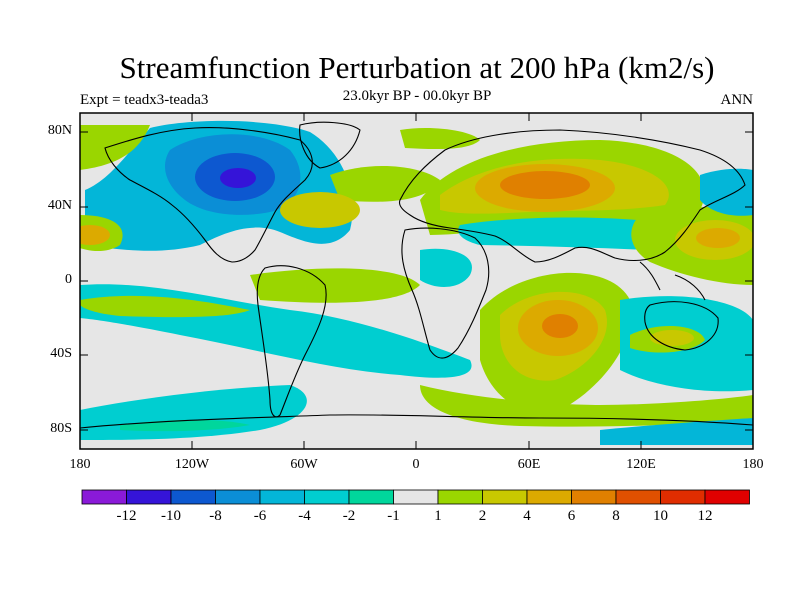 This screenshot has height=600, width=800. Describe the element at coordinates (529, 464) in the screenshot. I see `x-tick-60e: 60E` at that location.